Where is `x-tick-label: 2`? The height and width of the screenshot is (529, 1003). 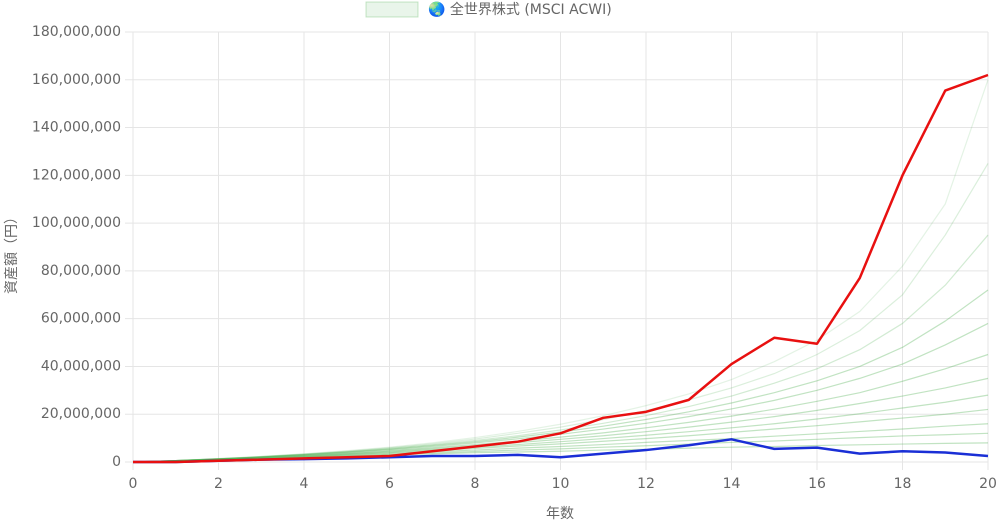
x-tick-label: 2 is located at coordinates (218, 484).